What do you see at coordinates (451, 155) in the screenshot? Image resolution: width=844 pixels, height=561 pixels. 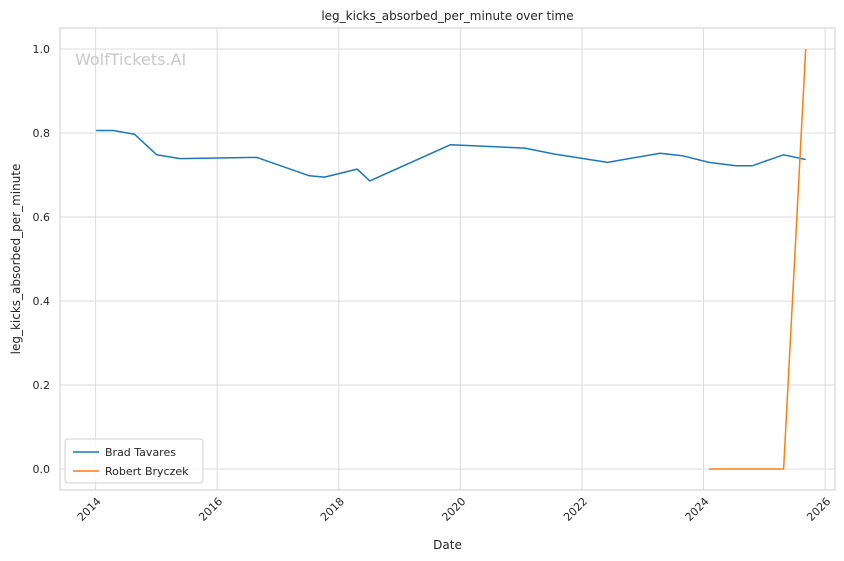 I see `series-line-brad-tavares` at bounding box center [451, 155].